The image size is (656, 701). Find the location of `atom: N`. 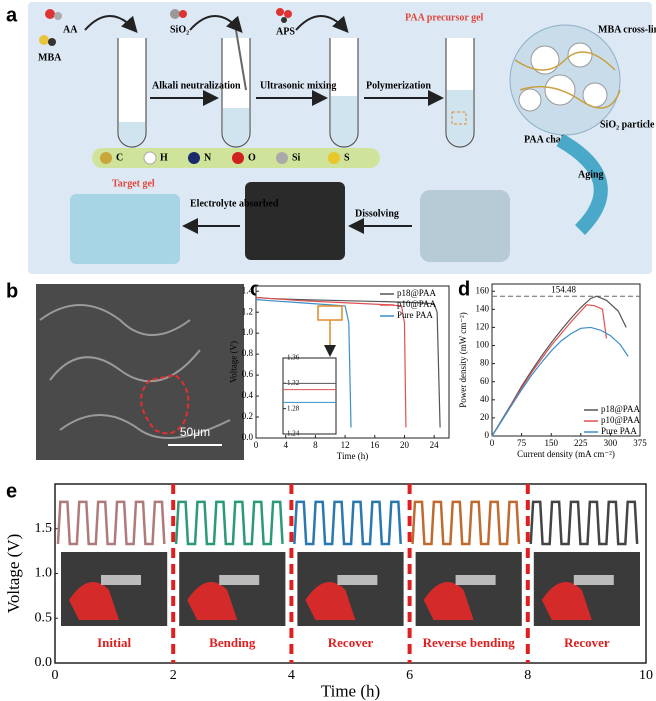

atom: N is located at coordinates (208, 157).